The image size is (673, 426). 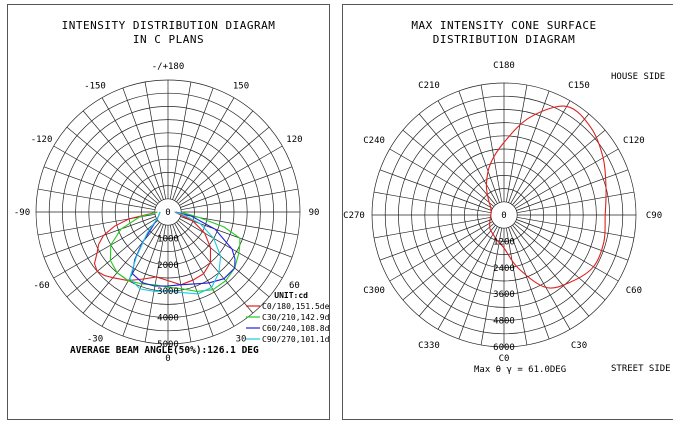 I want to click on c-plane-label: C240, so click(x=374, y=141).